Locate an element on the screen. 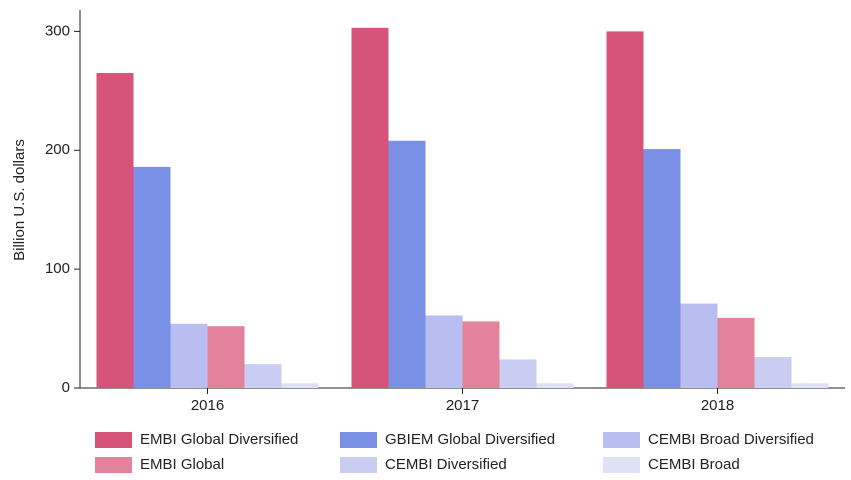  y-tick-label: 100 is located at coordinates (57, 268).